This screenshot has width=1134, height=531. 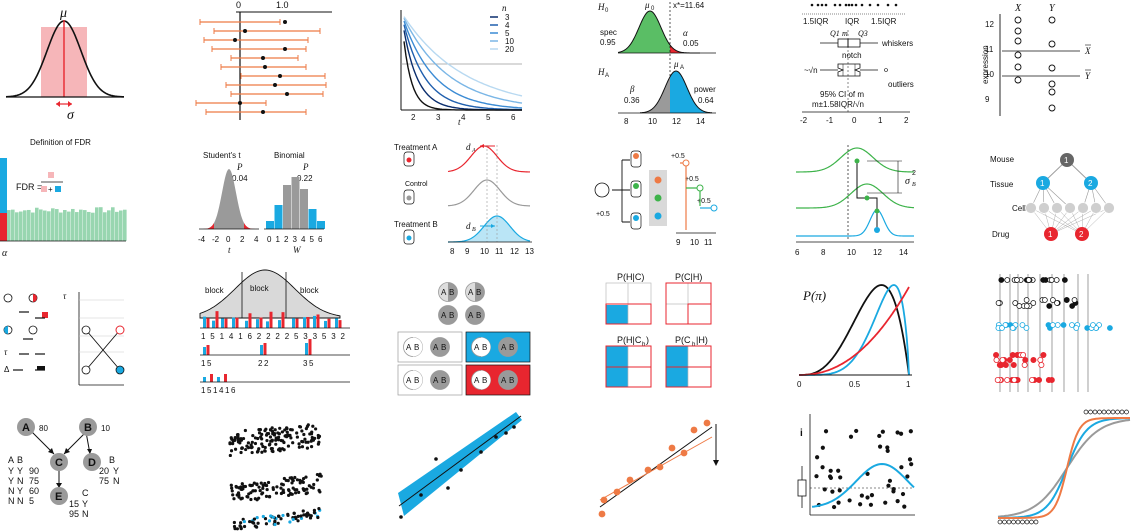 I want to click on nested-tube-content, so click(x=636, y=218).